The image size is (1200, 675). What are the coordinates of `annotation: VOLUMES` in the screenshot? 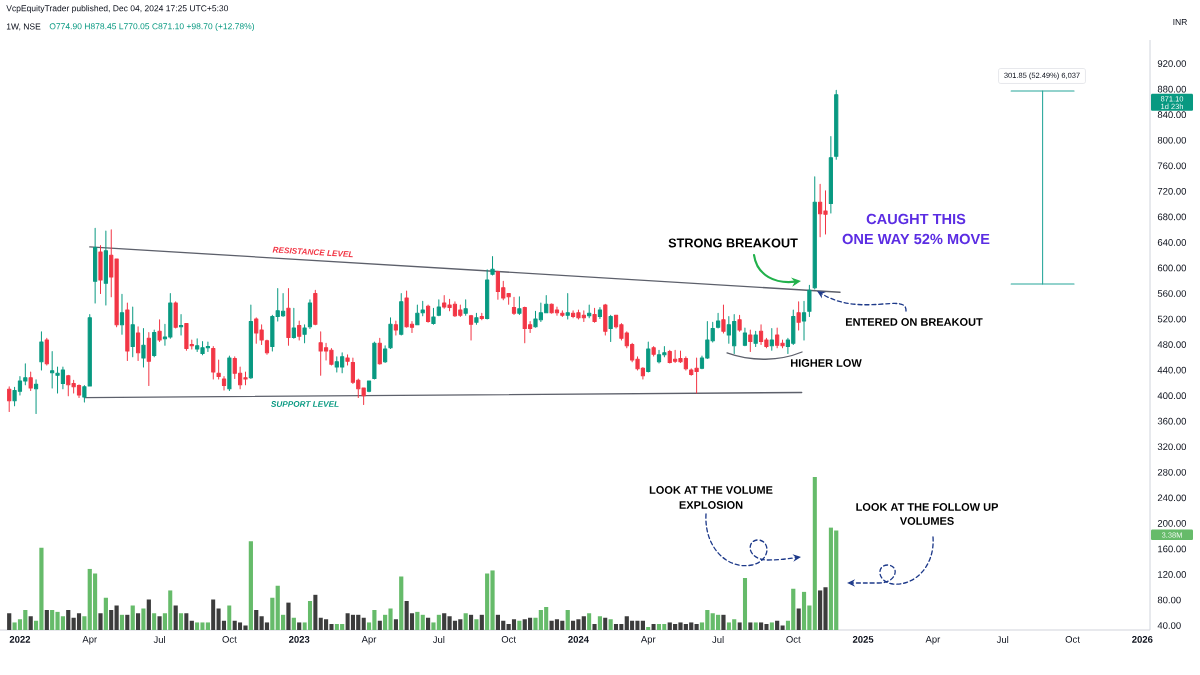 It's located at (926, 521).